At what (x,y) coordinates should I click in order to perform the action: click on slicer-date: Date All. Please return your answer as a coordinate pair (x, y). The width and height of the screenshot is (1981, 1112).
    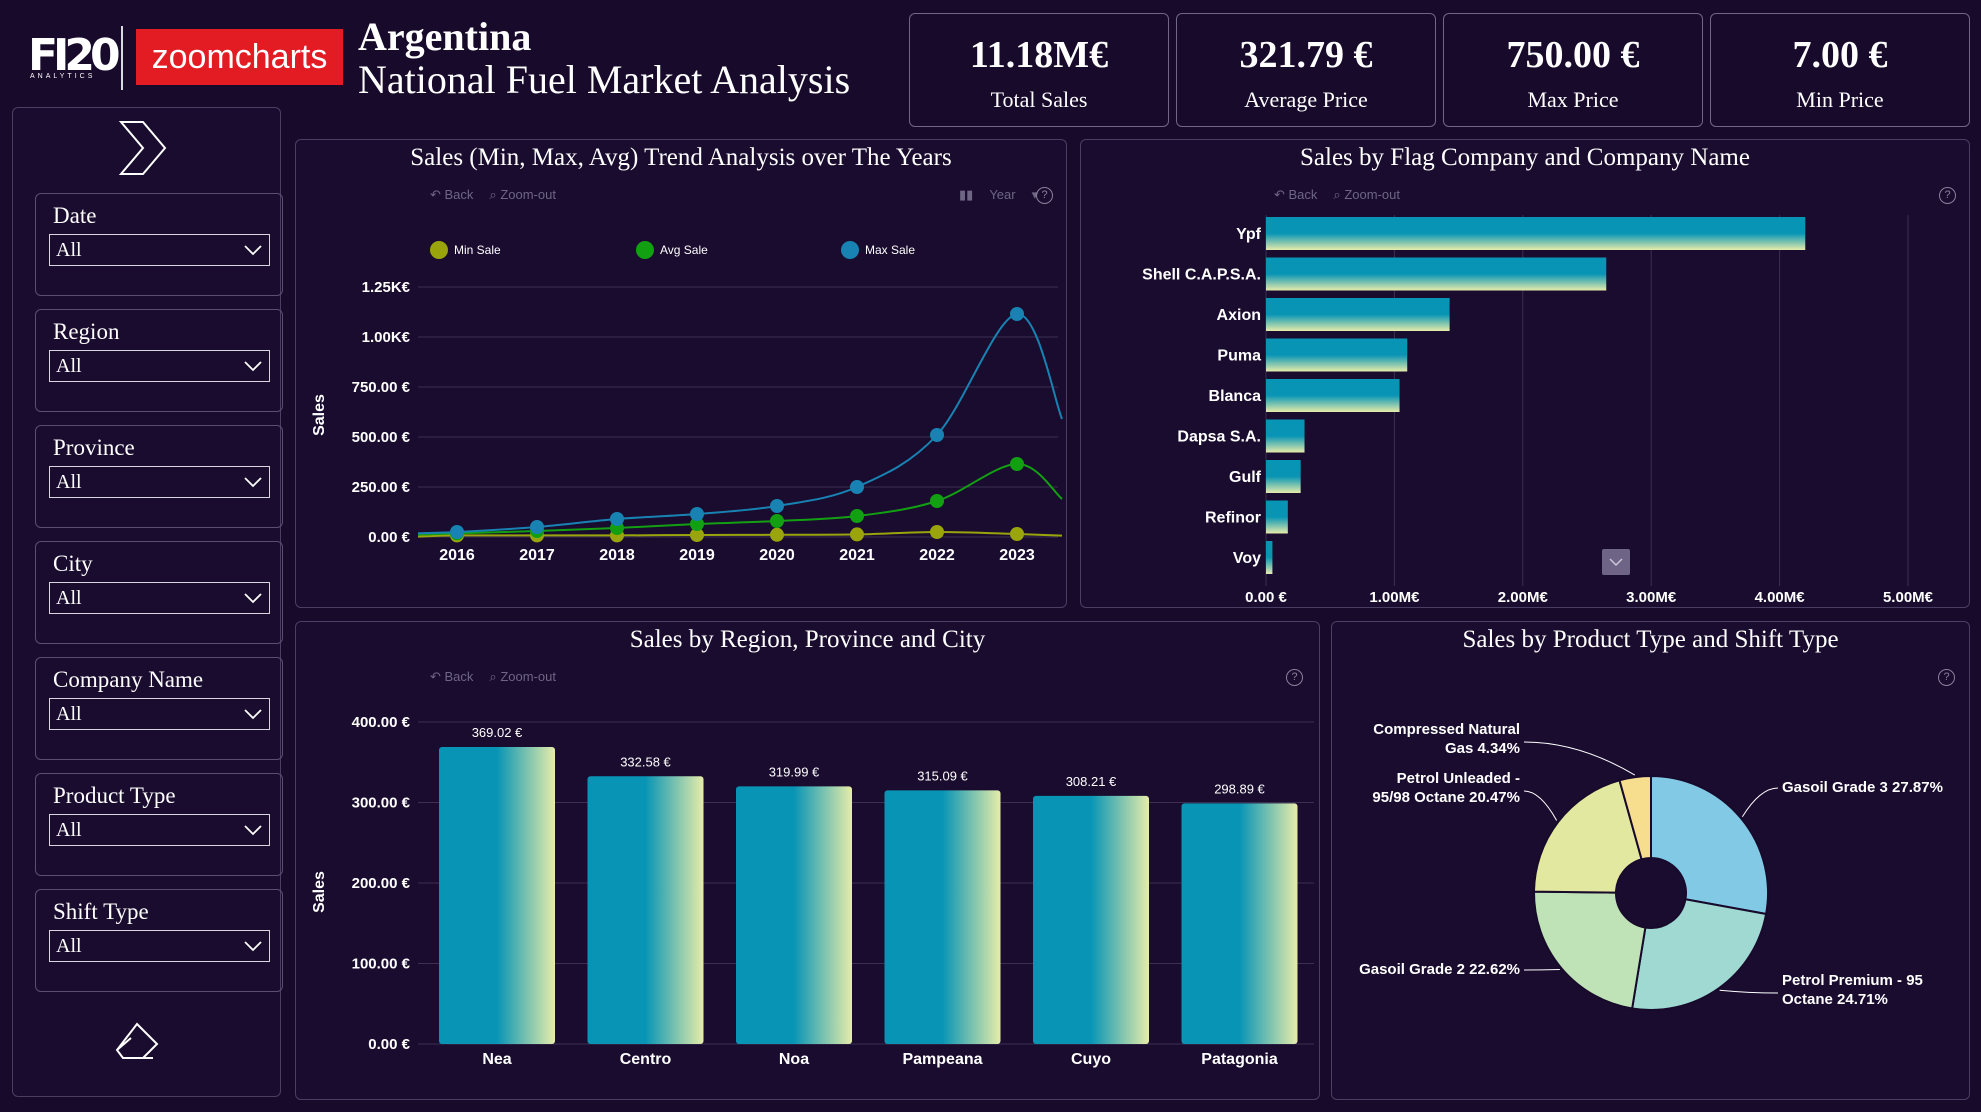
    Looking at the image, I should click on (159, 244).